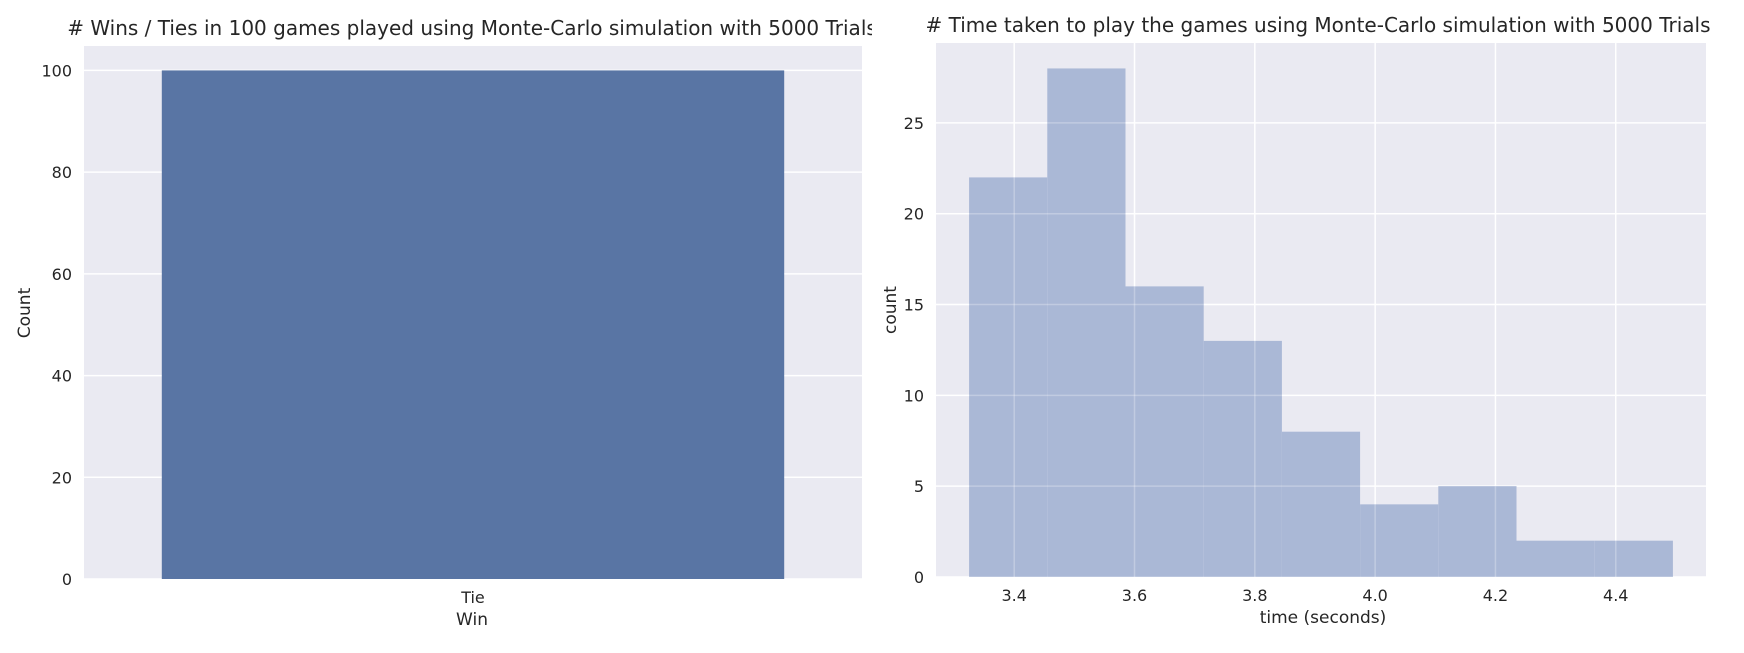 This screenshot has height=653, width=1744. What do you see at coordinates (1134, 595) in the screenshot?
I see `x-tick-label: 3.6` at bounding box center [1134, 595].